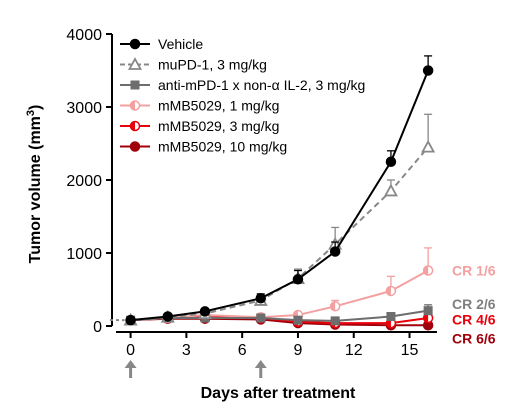 The height and width of the screenshot is (420, 518). Describe the element at coordinates (474, 338) in the screenshot. I see `cr-annotation: CR 6/6` at that location.